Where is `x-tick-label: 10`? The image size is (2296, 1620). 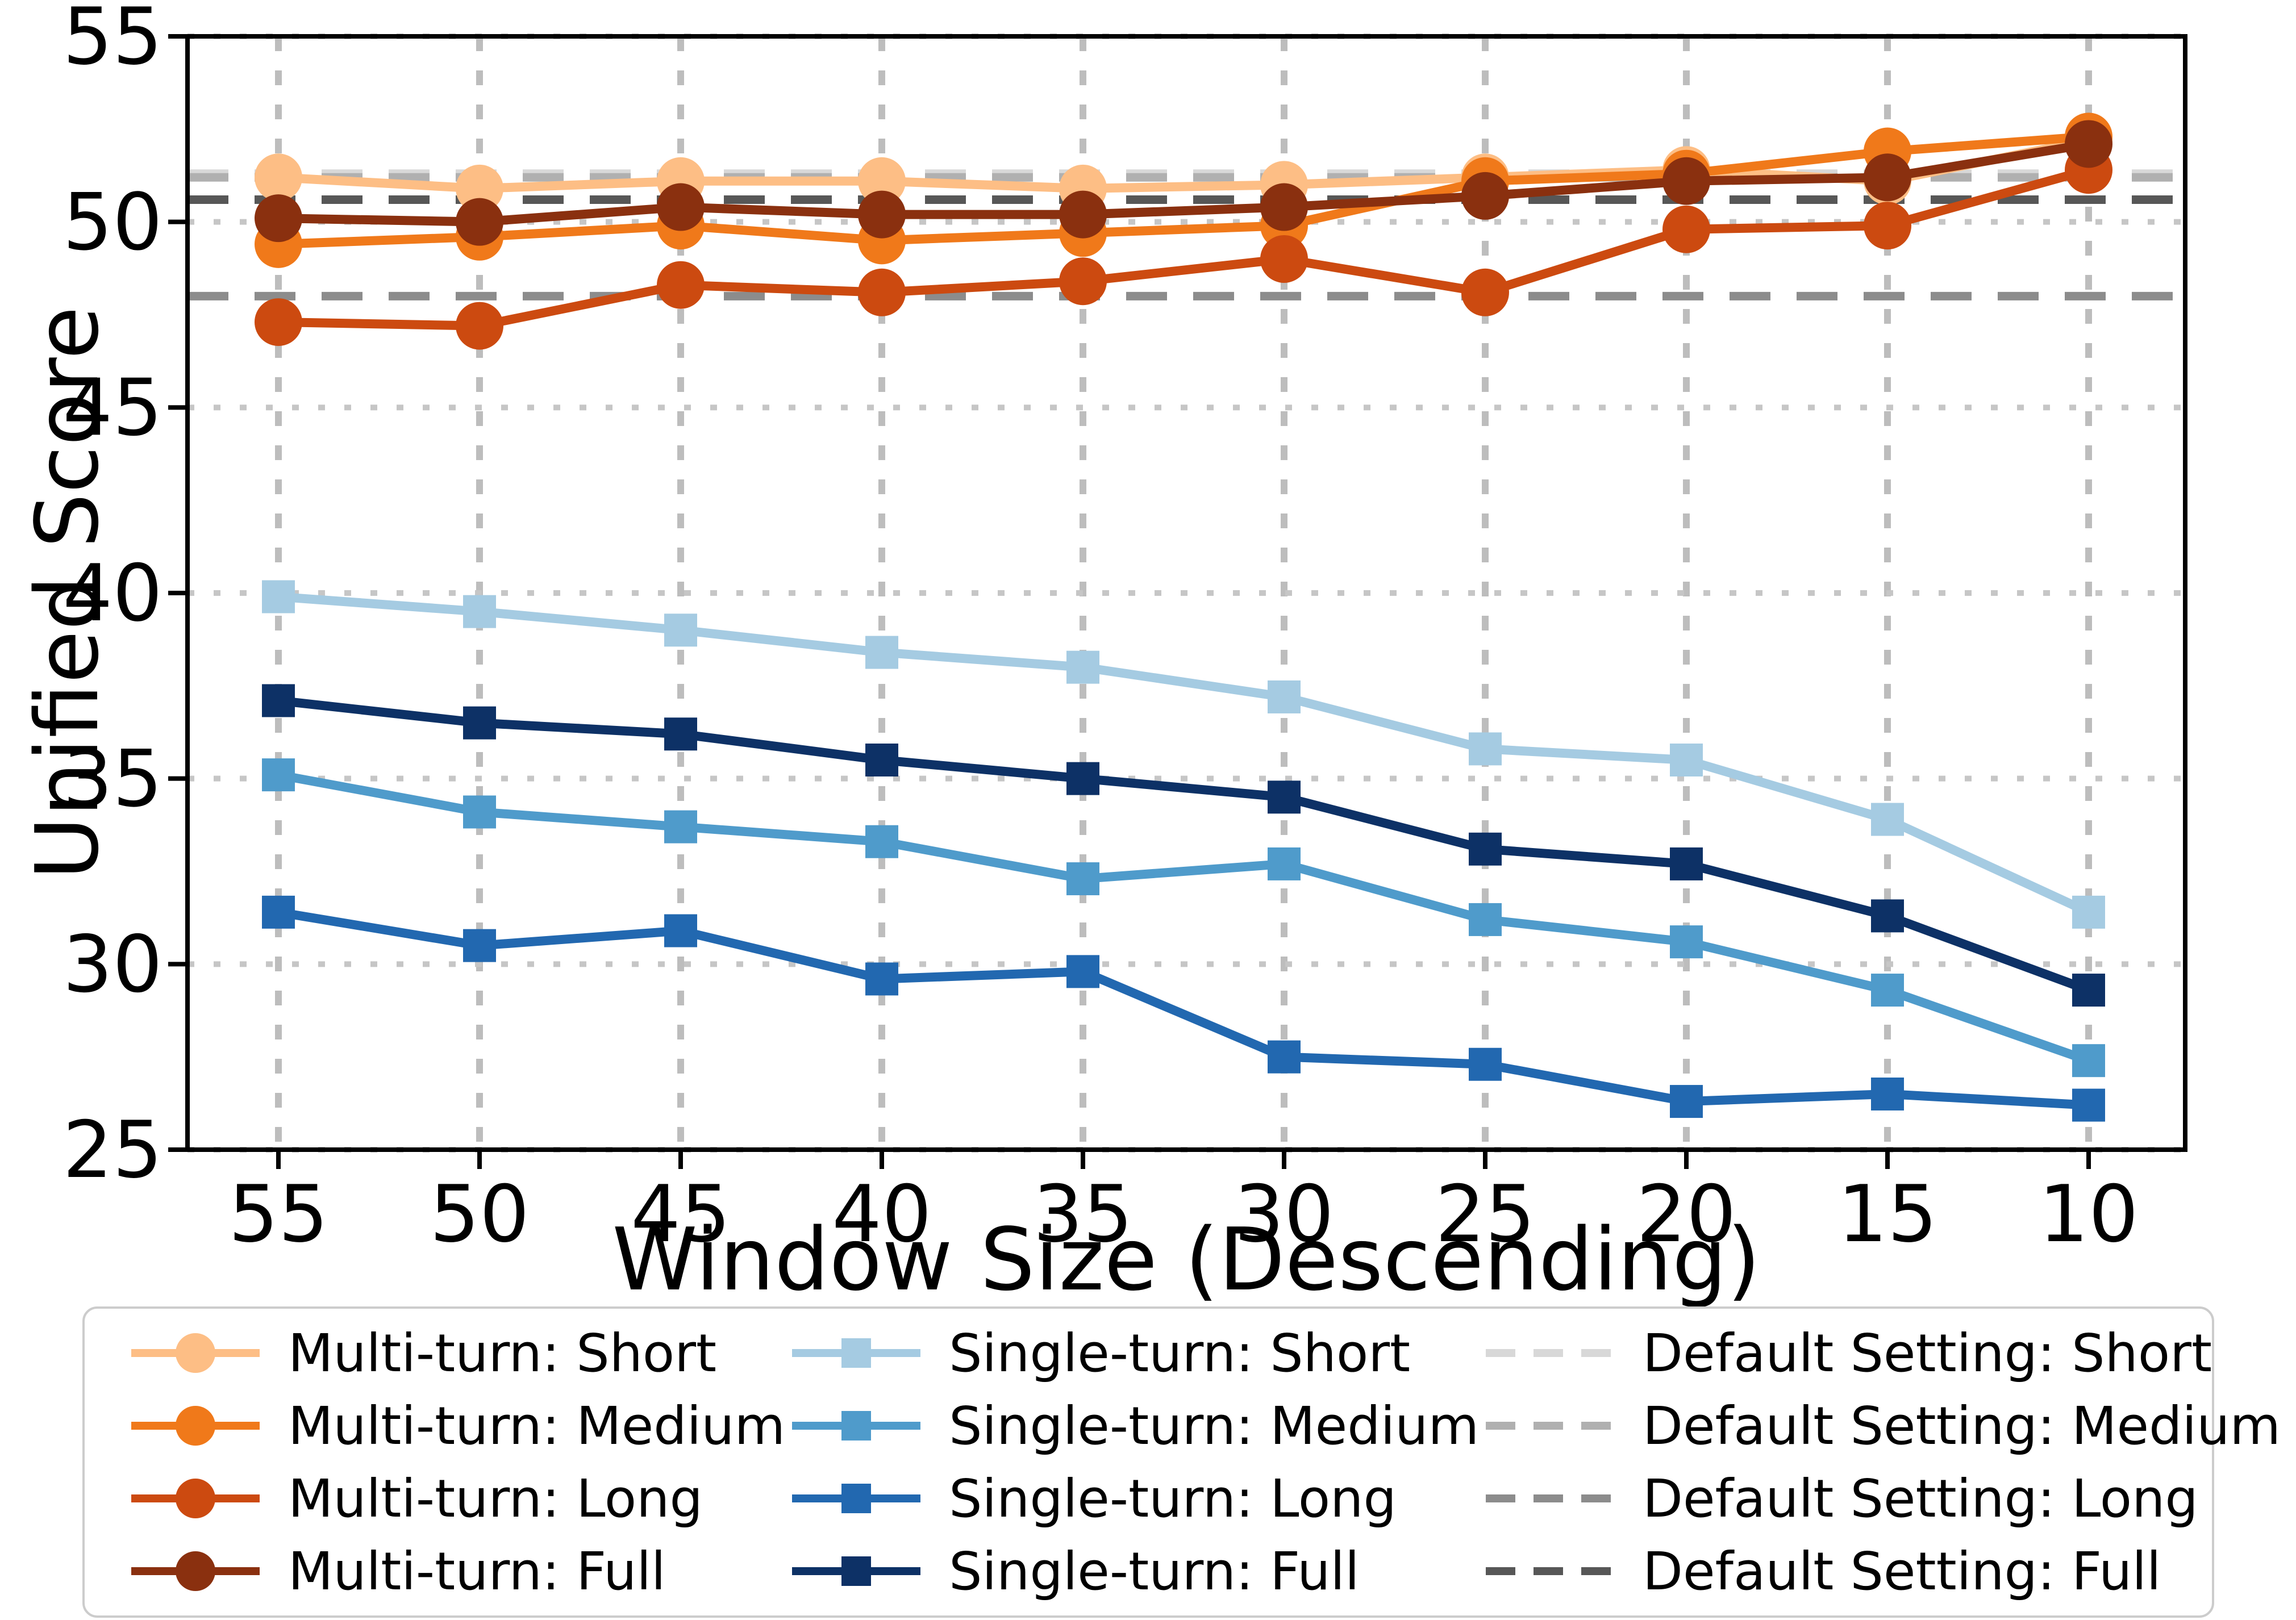
x-tick-label: 10 is located at coordinates (2089, 1214).